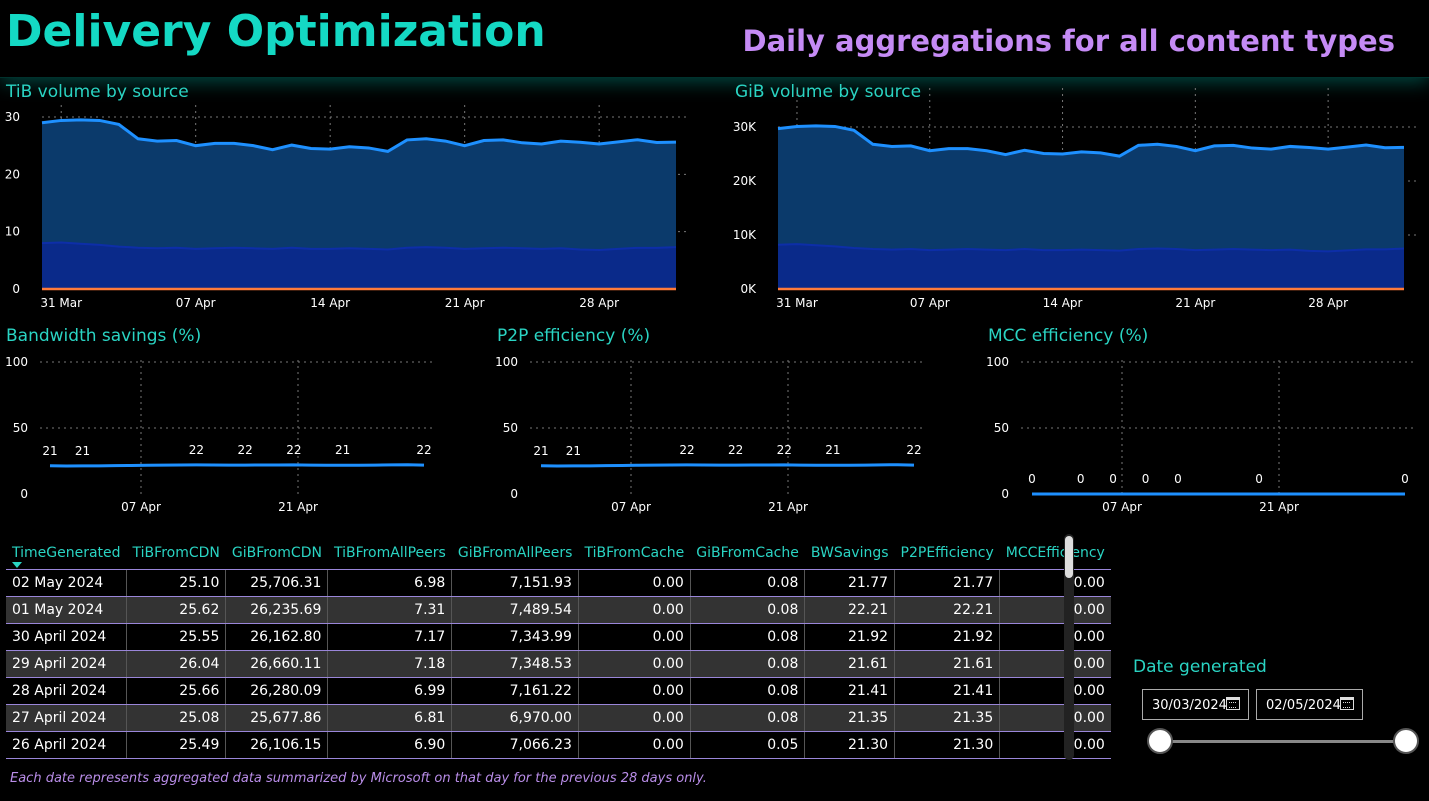 This screenshot has width=1429, height=801. I want to click on tib-volume-chart: 0 10 20 30 31 Mar 07 Apr 14 Apr 21 Apr 28 Apr, so click(350, 207).